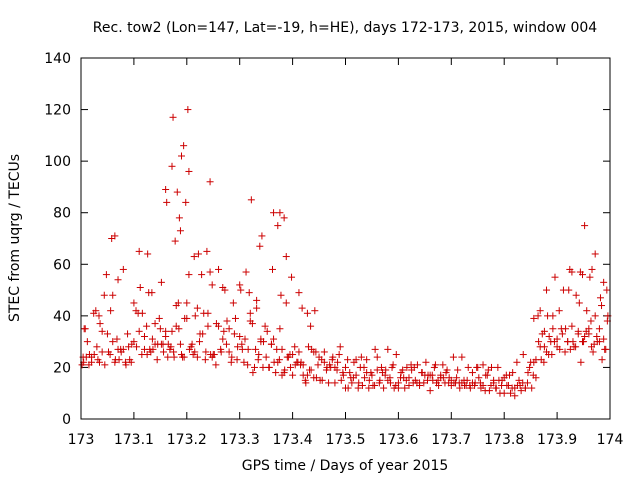 Image resolution: width=640 pixels, height=480 pixels. What do you see at coordinates (15, 238) in the screenshot?
I see `y-axis-label: STEC from uqrg / TECUs` at bounding box center [15, 238].